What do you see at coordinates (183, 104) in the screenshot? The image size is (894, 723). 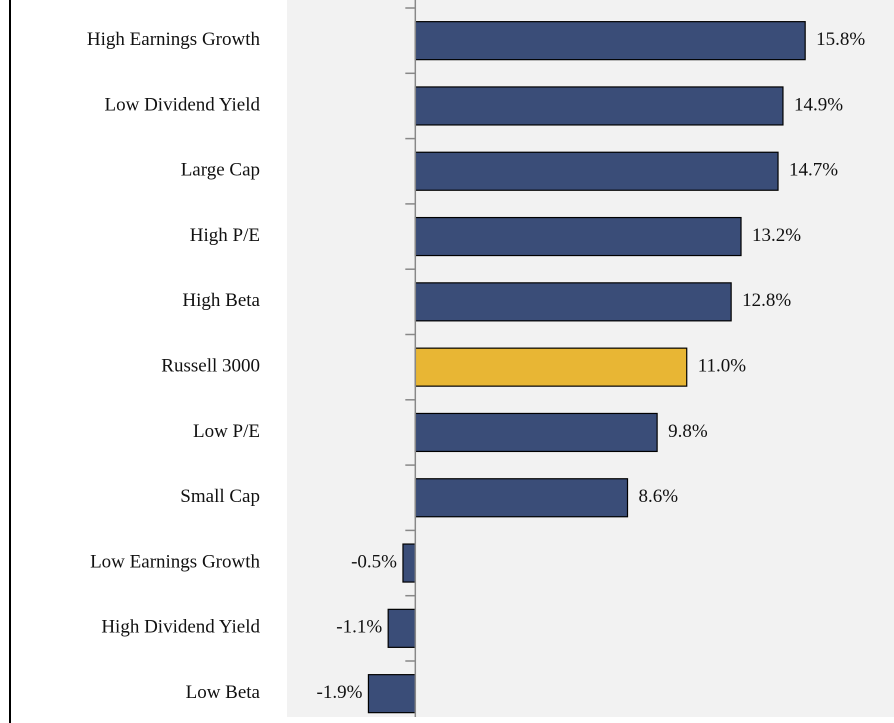 I see `category-label: Low Dividend Yield` at bounding box center [183, 104].